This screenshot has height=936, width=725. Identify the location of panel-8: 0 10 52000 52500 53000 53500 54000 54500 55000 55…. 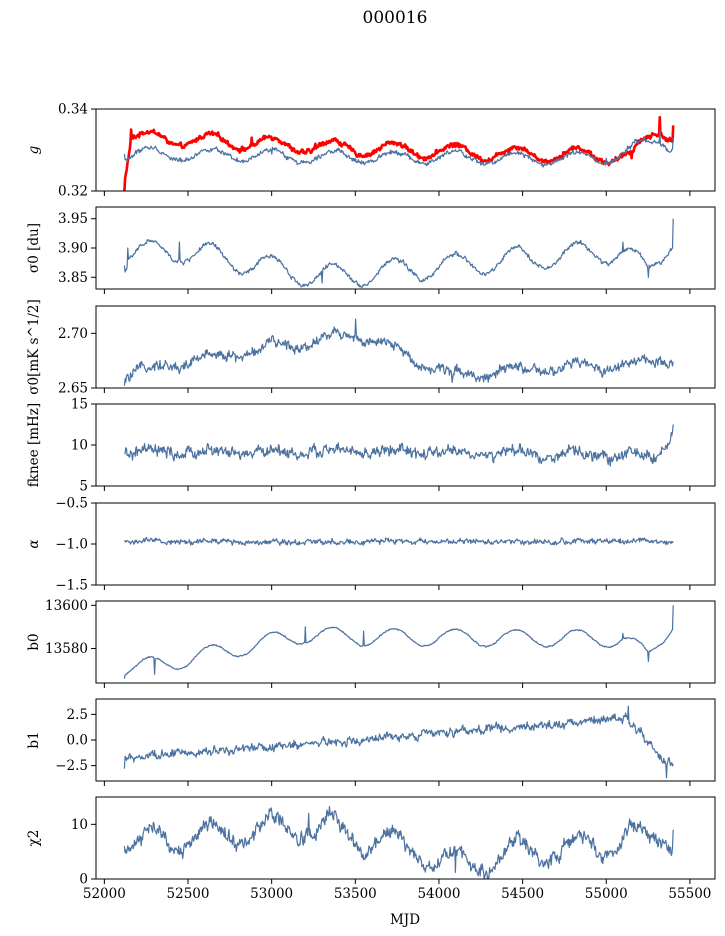
(371, 849).